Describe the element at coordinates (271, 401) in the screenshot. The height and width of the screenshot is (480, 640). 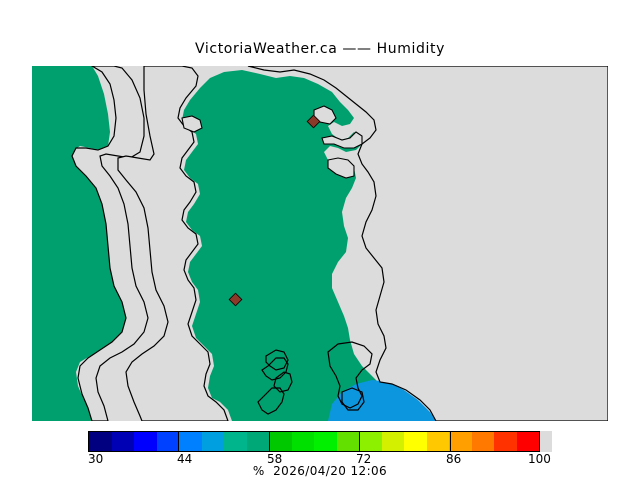
I see `island-outline-lower-left` at that location.